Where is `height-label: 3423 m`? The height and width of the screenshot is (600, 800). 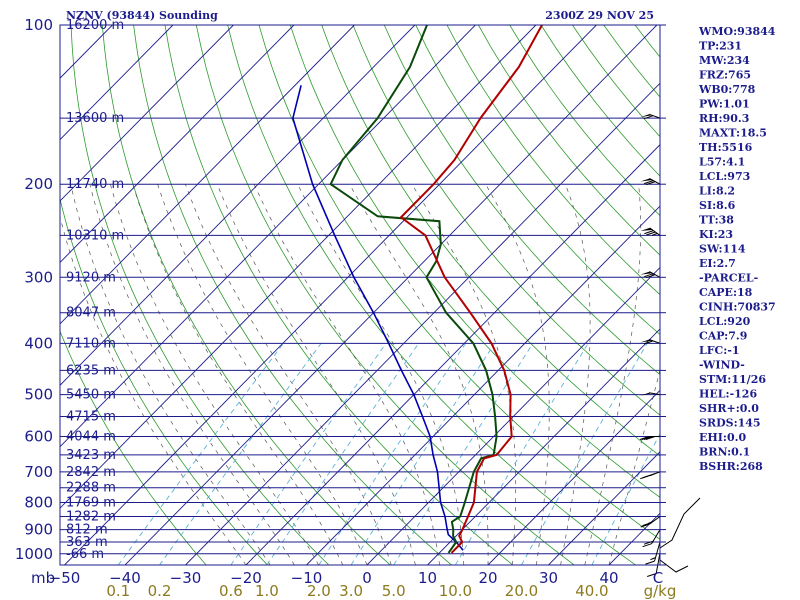 height-label: 3423 m is located at coordinates (91, 455).